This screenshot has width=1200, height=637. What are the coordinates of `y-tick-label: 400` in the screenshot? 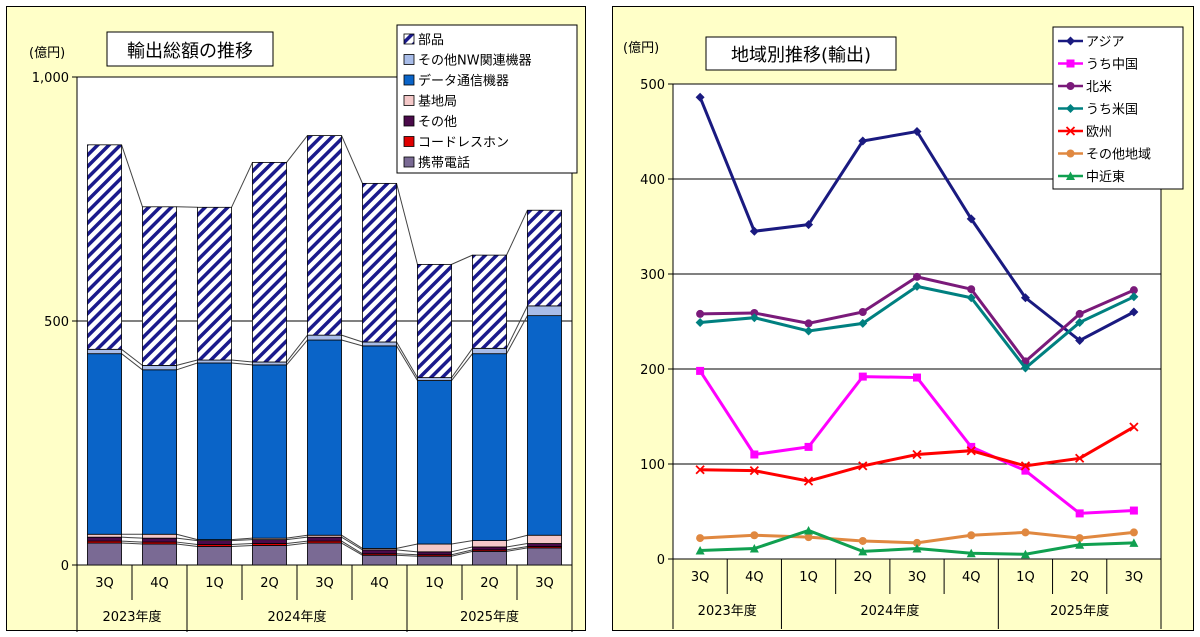 It's located at (652, 180).